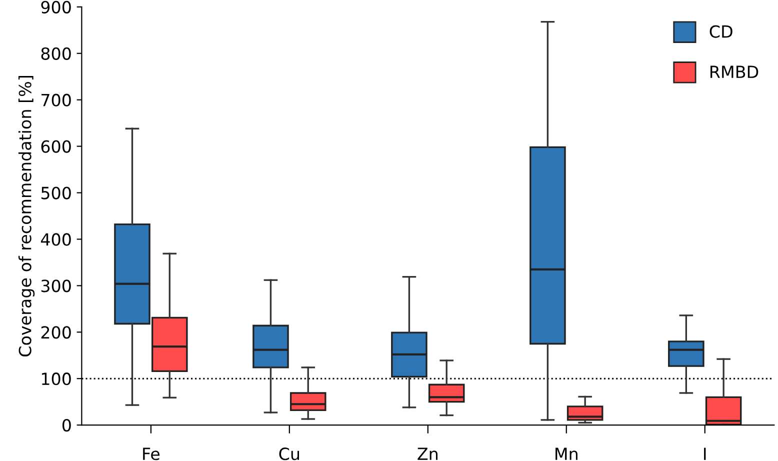  What do you see at coordinates (56, 286) in the screenshot?
I see `y-tick-label: 300` at bounding box center [56, 286].